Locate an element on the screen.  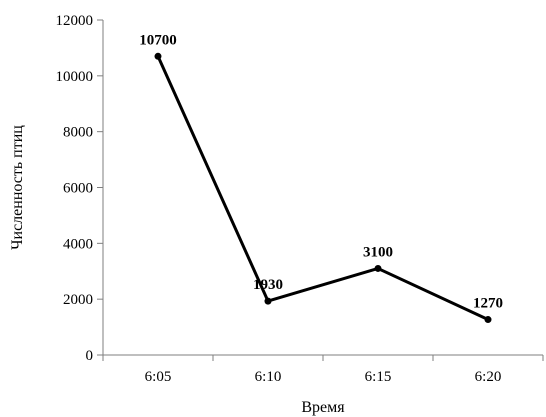
y-tick-label: 0 is located at coordinates (90, 356).